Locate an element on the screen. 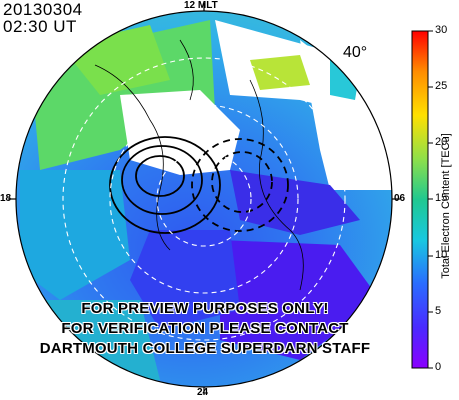 The width and height of the screenshot is (459, 400). mlt-label-right: 06 is located at coordinates (400, 198).